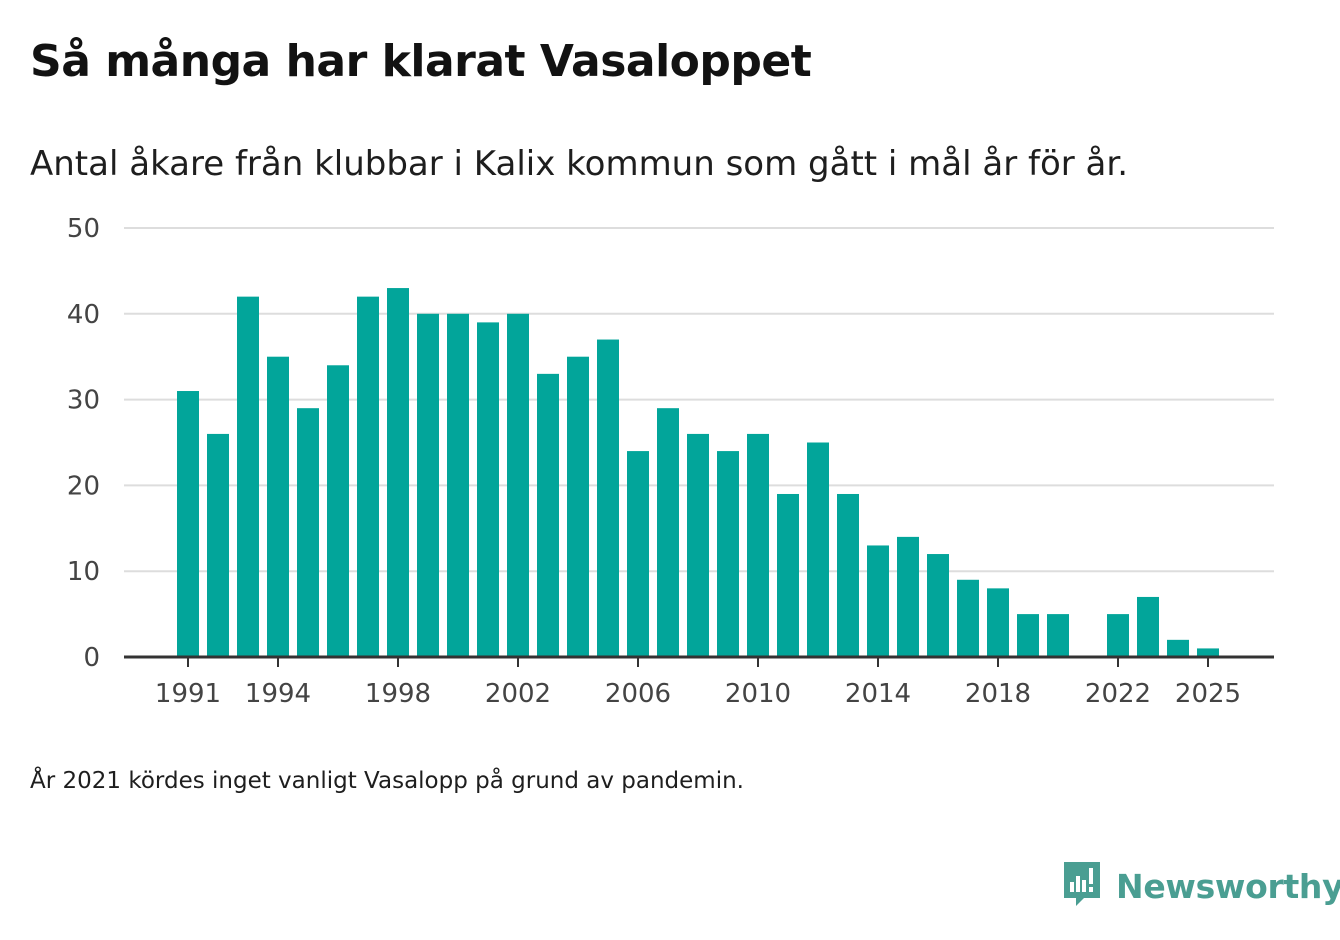 Image resolution: width=1340 pixels, height=940 pixels. Describe the element at coordinates (878, 601) in the screenshot. I see `bar-2014` at that location.